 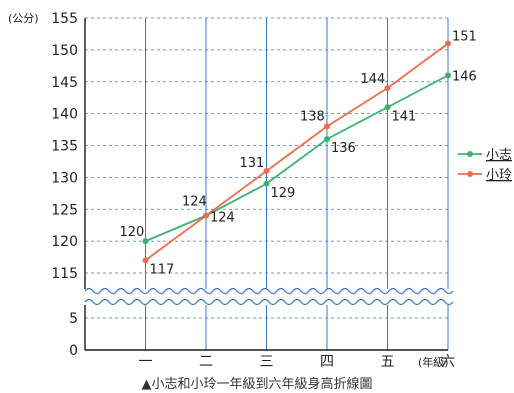 What do you see at coordinates (64, 274) in the screenshot?
I see `y-tick-label: 115` at bounding box center [64, 274].